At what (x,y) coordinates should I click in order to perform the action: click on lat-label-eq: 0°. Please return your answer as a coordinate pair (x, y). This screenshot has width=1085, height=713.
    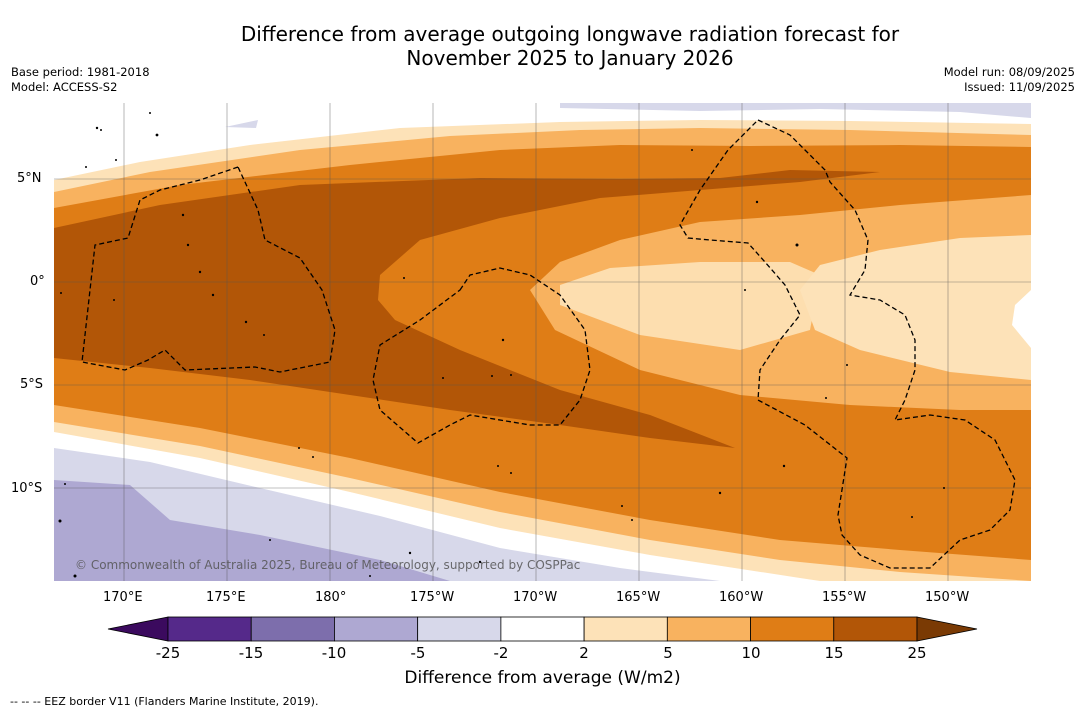
    Looking at the image, I should click on (37, 281).